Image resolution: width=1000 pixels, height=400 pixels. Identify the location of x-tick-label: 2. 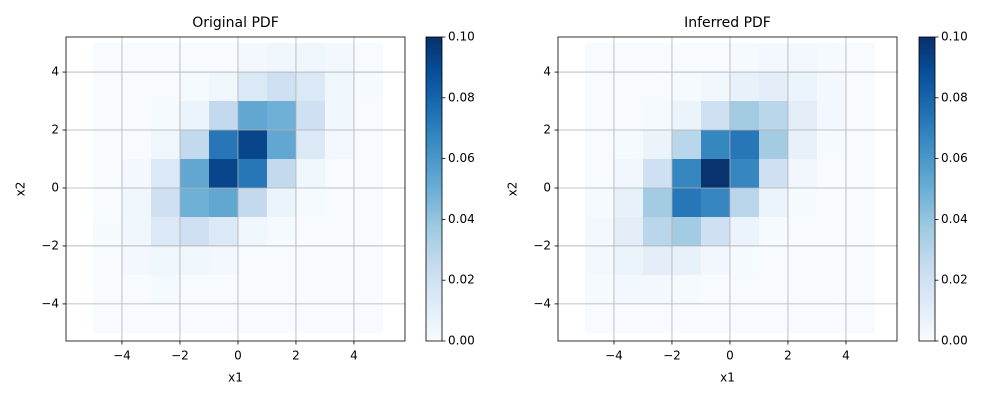
(788, 356).